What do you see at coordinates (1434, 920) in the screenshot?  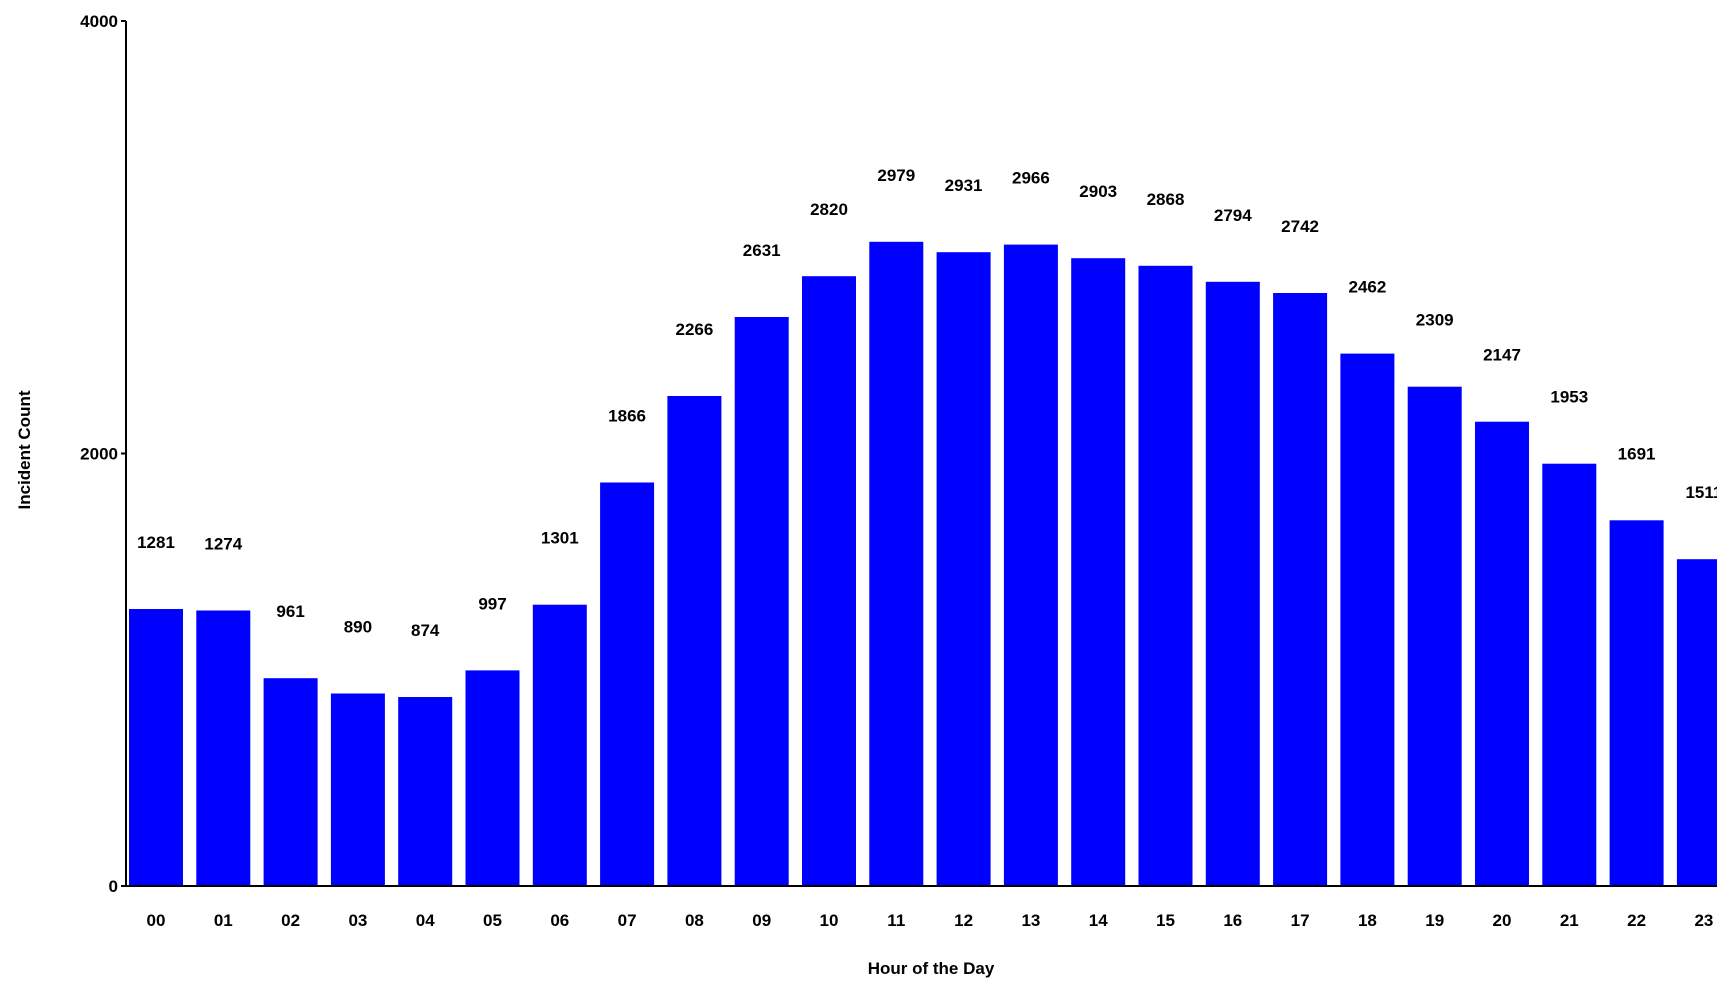 I see `x-tick-label: 19` at bounding box center [1434, 920].